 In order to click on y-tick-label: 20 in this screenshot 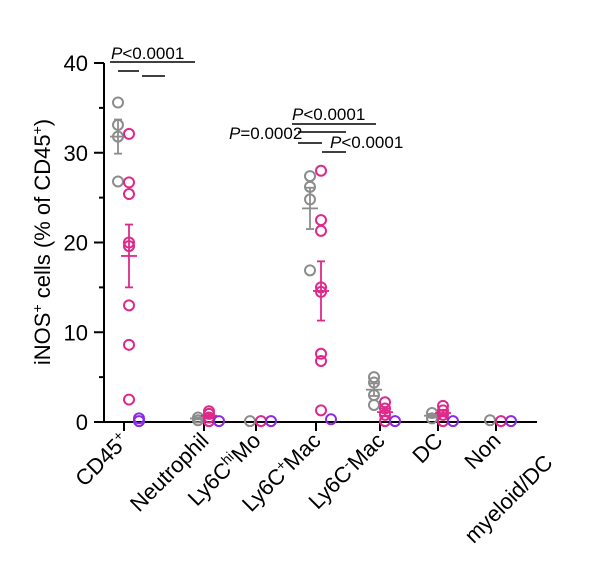, I will do `click(76, 243)`.